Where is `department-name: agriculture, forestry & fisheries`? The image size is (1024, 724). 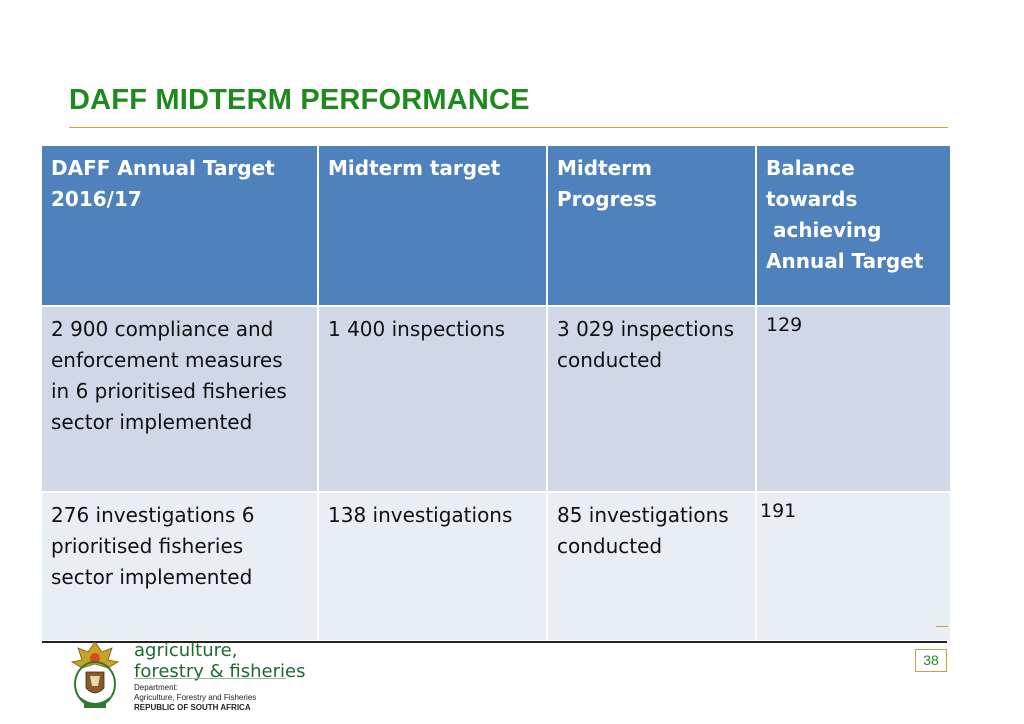
department-name: agriculture, forestry & fisheries is located at coordinates (220, 661).